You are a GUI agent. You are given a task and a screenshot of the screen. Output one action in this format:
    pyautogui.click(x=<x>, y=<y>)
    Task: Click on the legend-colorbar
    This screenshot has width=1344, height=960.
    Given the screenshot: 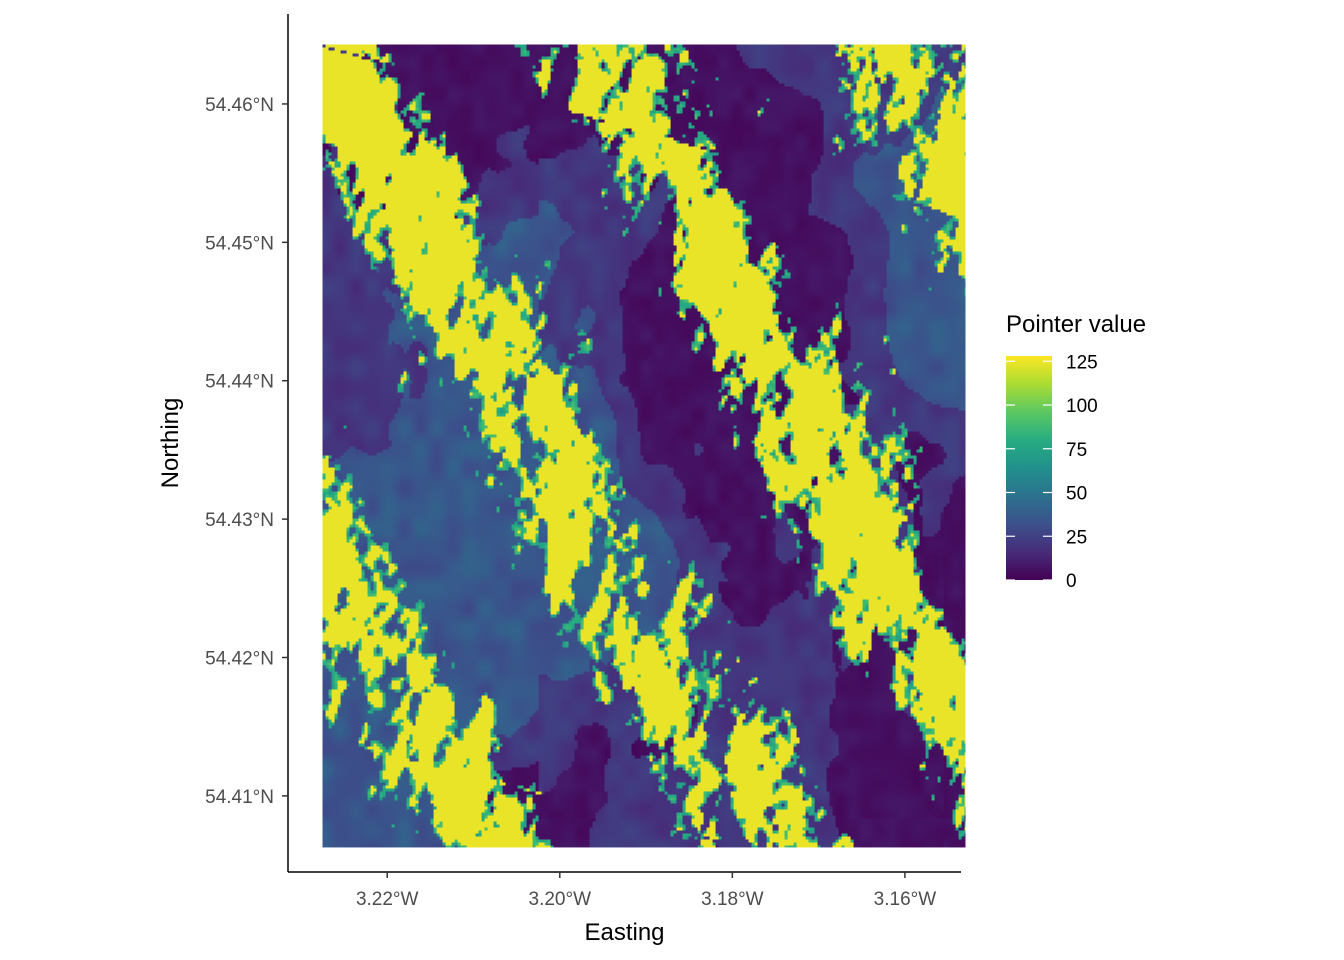 What is the action you would take?
    pyautogui.click(x=1029, y=468)
    